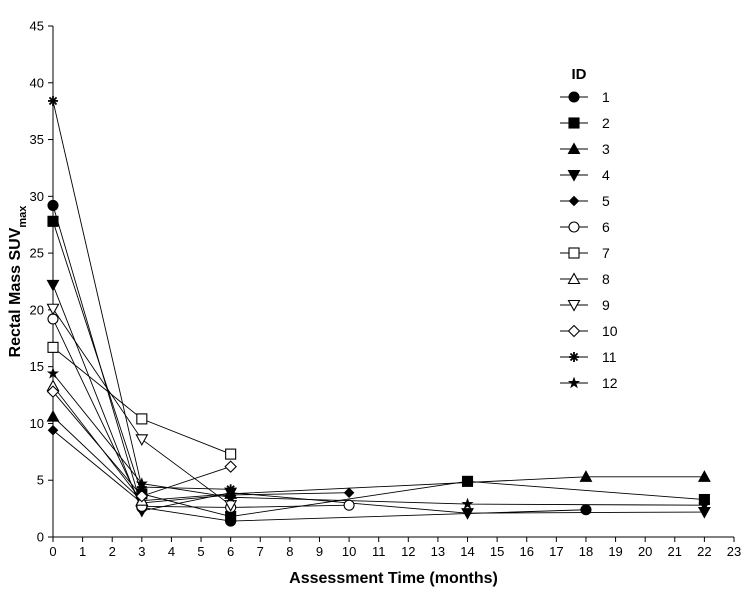  Describe the element at coordinates (497, 551) in the screenshot. I see `x-tick-label: 15` at that location.